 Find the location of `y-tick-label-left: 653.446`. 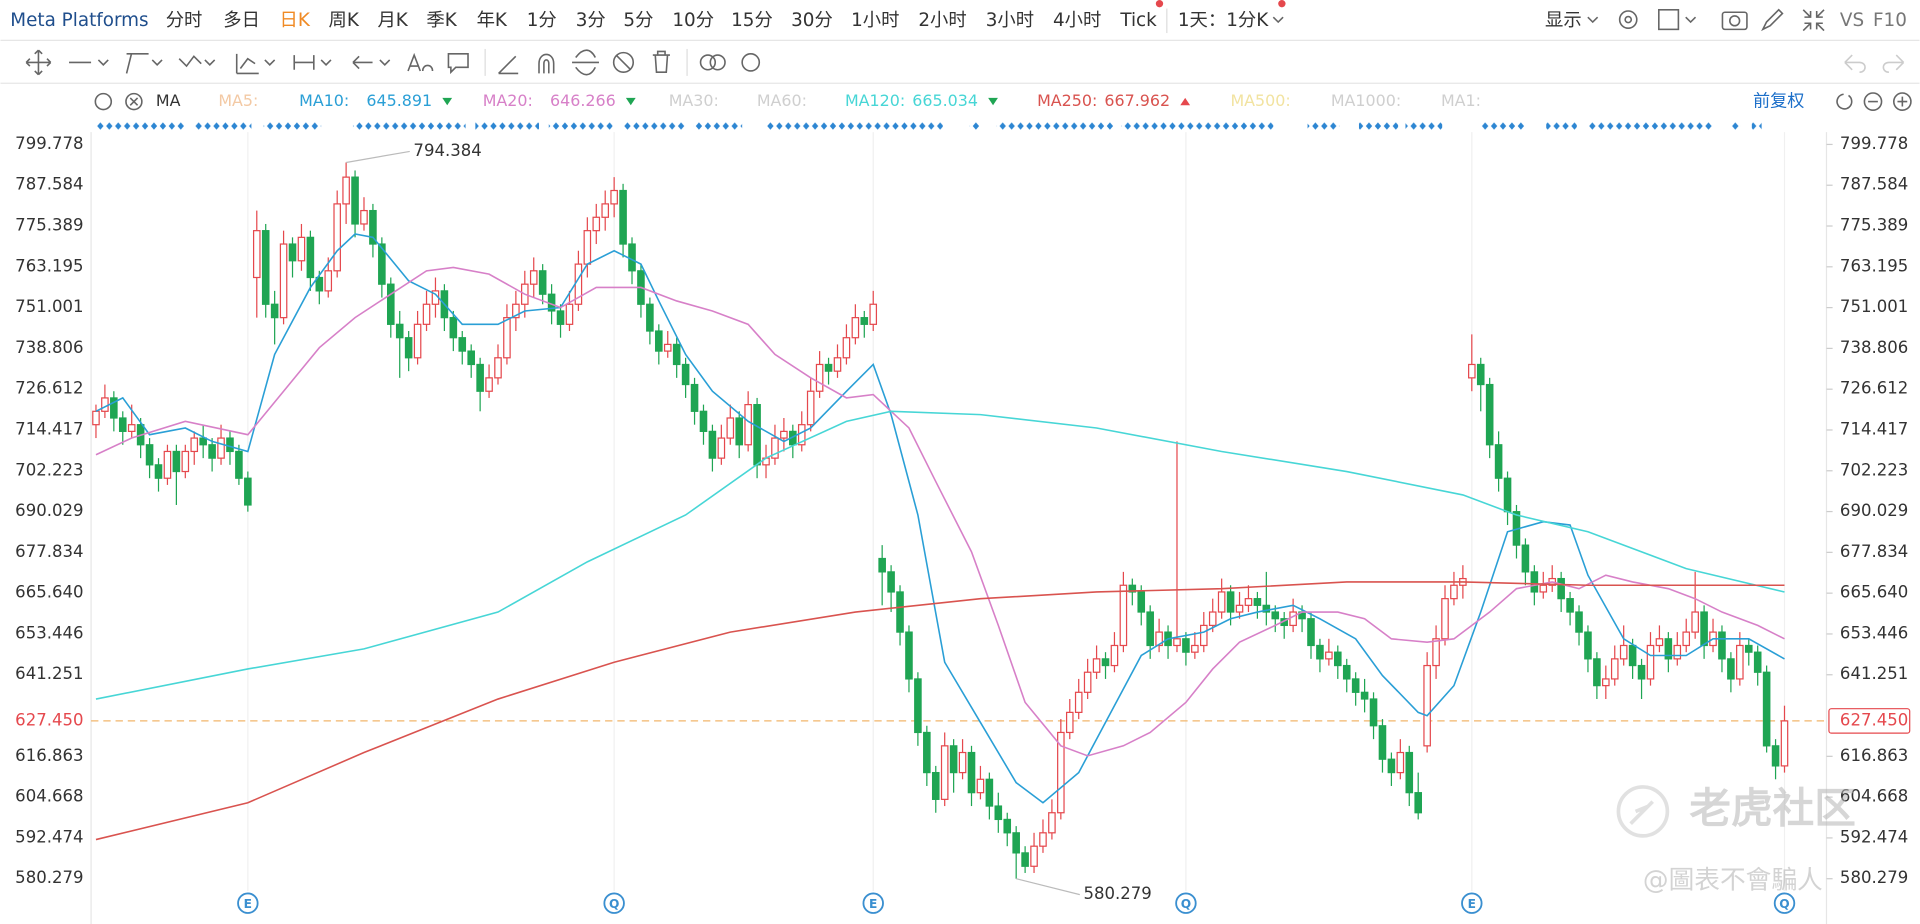

y-tick-label-left: 653.446 is located at coordinates (49, 632).